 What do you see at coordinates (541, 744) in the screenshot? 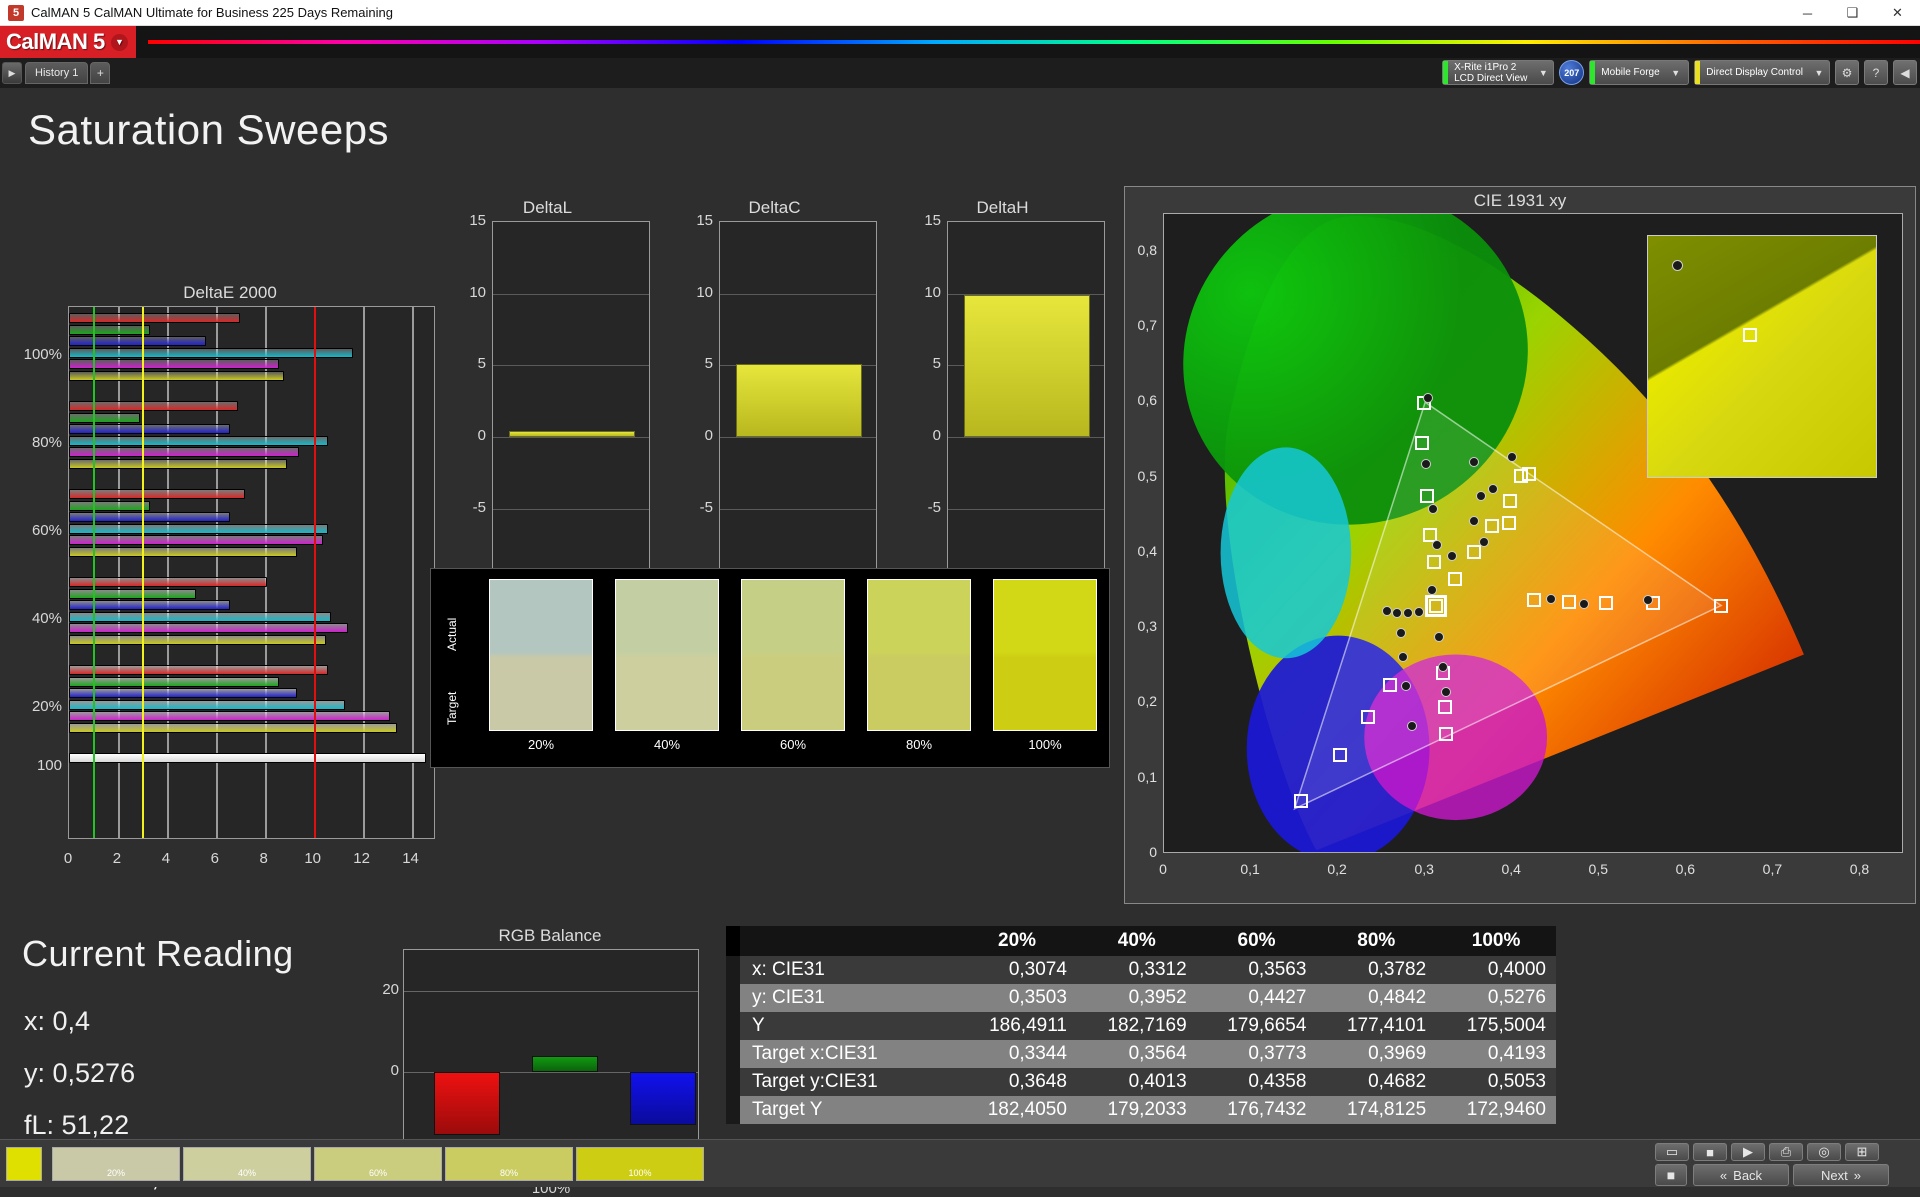
I see `swatch-label: 20%` at bounding box center [541, 744].